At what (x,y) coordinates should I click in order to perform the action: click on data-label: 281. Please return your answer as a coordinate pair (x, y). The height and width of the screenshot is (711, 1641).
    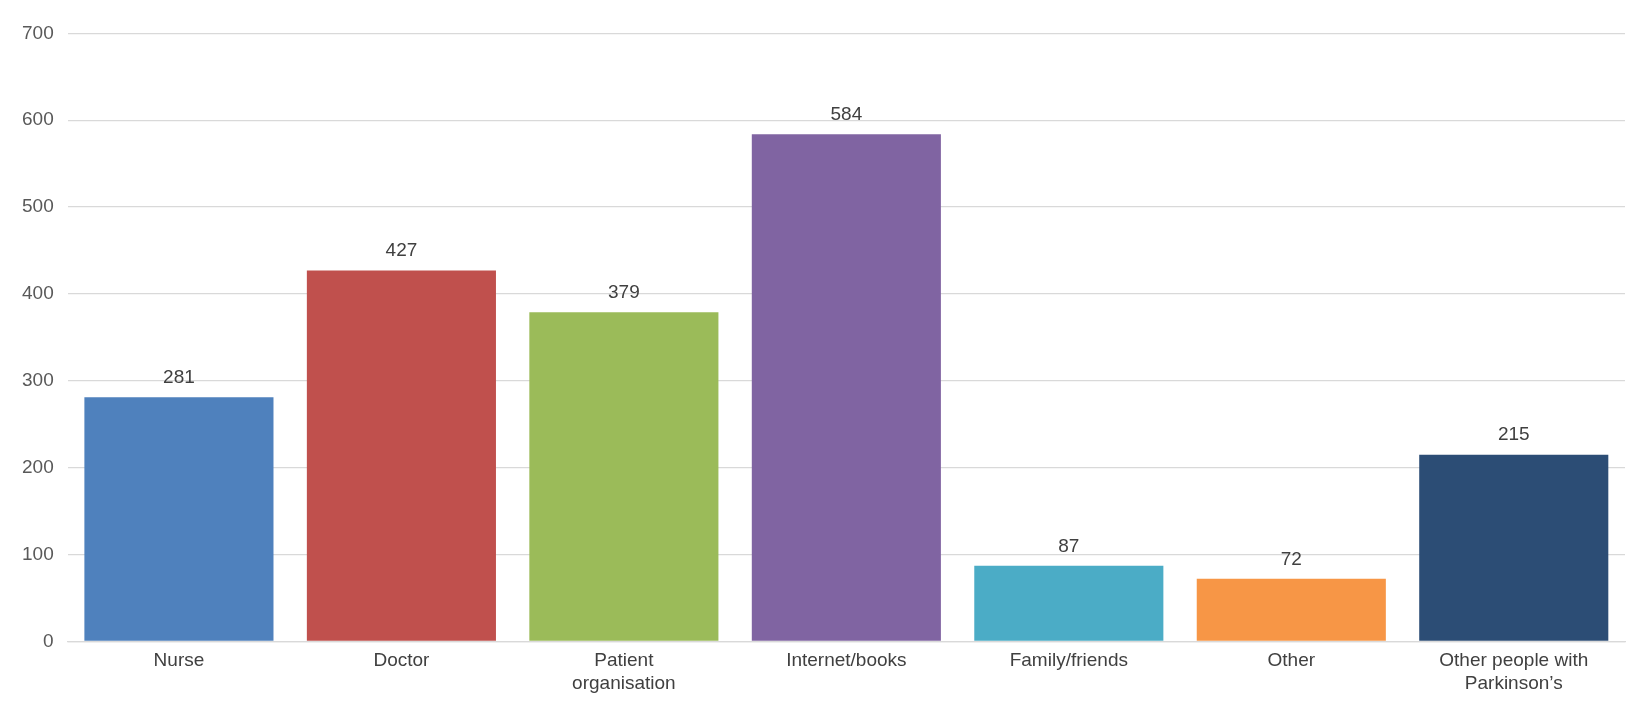
    Looking at the image, I should click on (179, 377).